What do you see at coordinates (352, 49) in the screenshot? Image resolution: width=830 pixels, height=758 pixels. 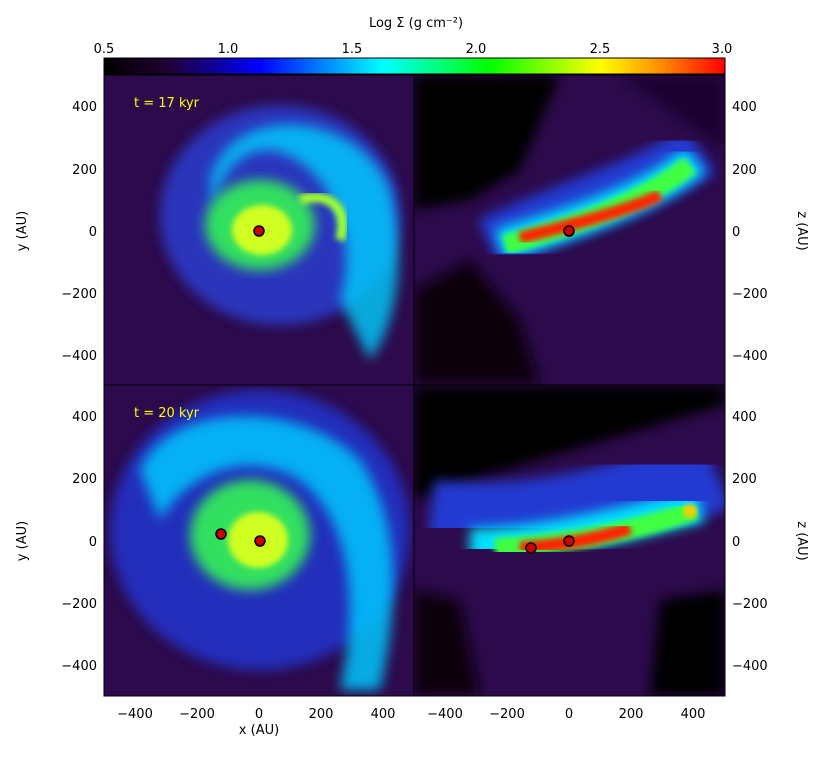 I see `colorbar-tick: 1.5` at bounding box center [352, 49].